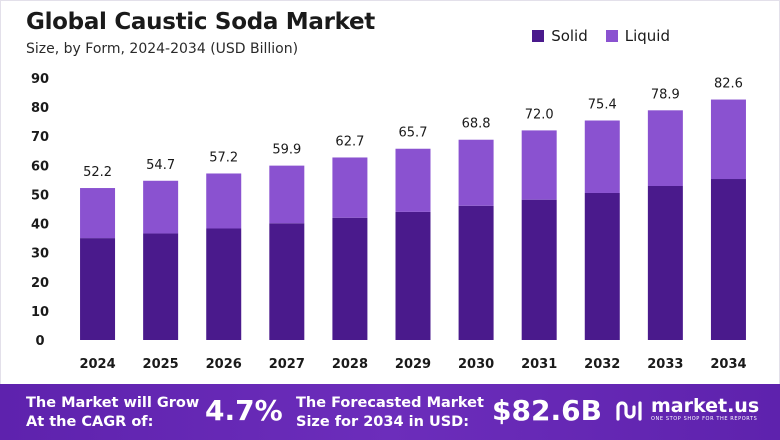  What do you see at coordinates (113, 403) in the screenshot?
I see `cagr-label-line1: The Market will Grow` at bounding box center [113, 403].